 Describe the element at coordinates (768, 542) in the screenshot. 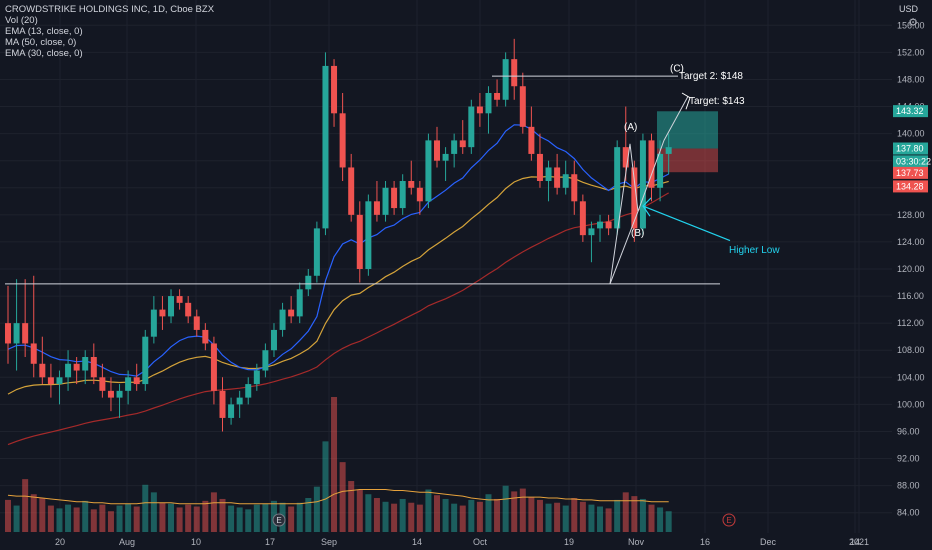

I see `x-tick-label: Dec` at that location.